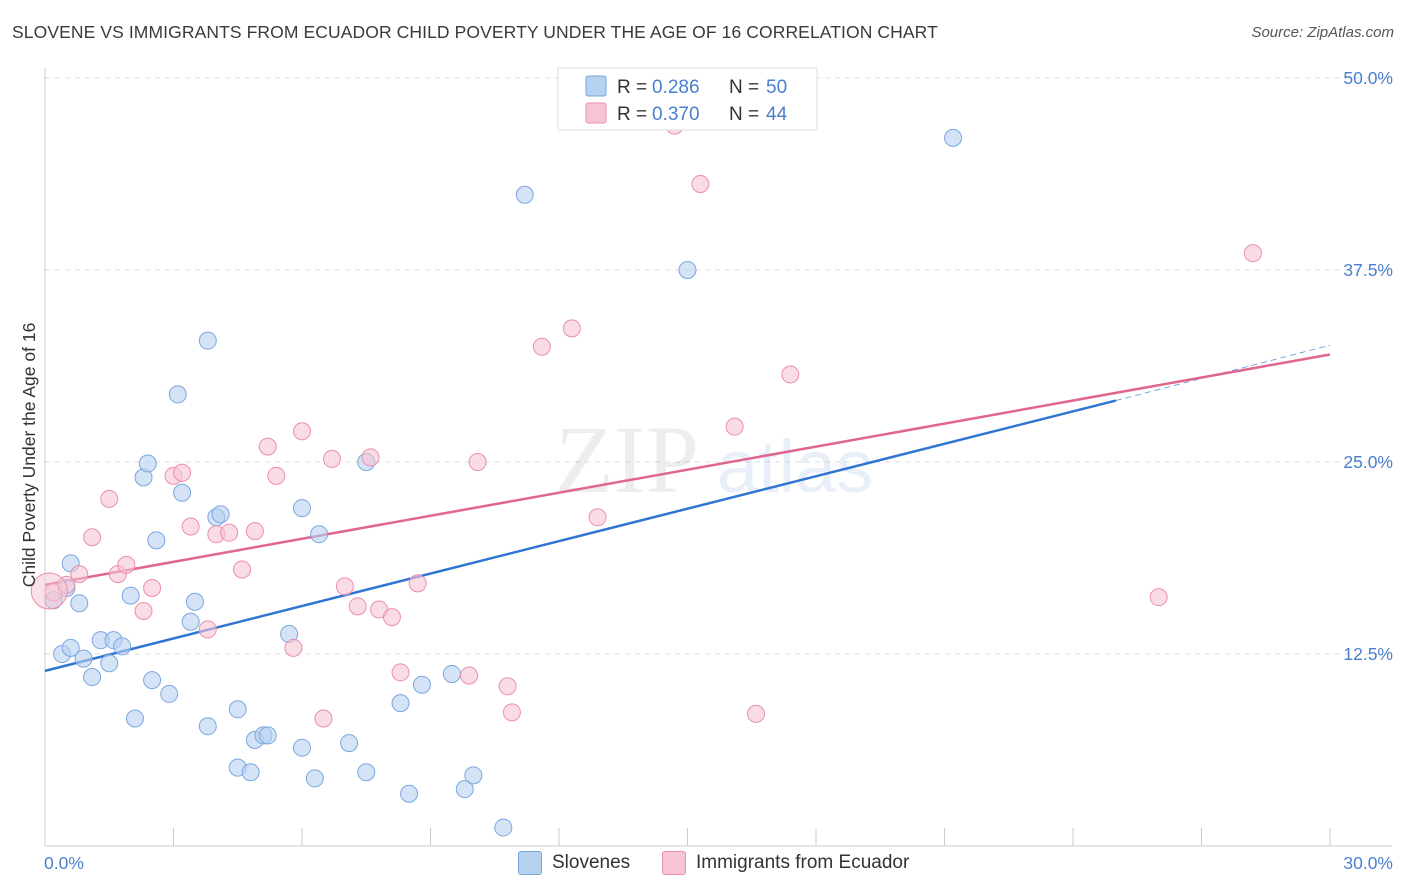 The height and width of the screenshot is (892, 1406). Describe the element at coordinates (803, 862) in the screenshot. I see `legend-label-ecuador: Immigrants from Ecuador` at that location.